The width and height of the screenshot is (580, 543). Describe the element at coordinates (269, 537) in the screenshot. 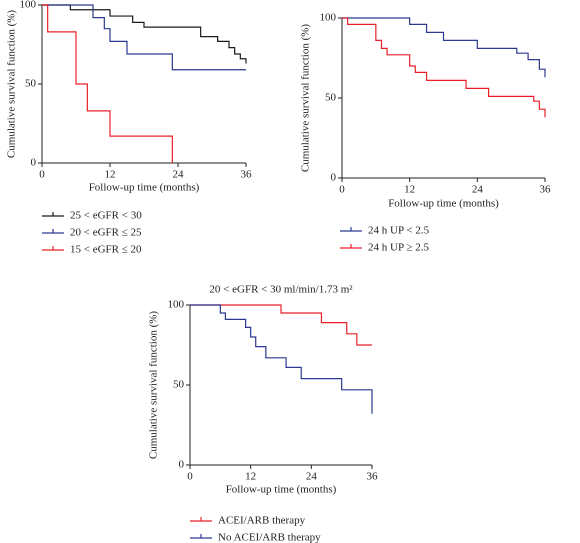

I see `legend-label: No ACEI/ARB therapy` at that location.